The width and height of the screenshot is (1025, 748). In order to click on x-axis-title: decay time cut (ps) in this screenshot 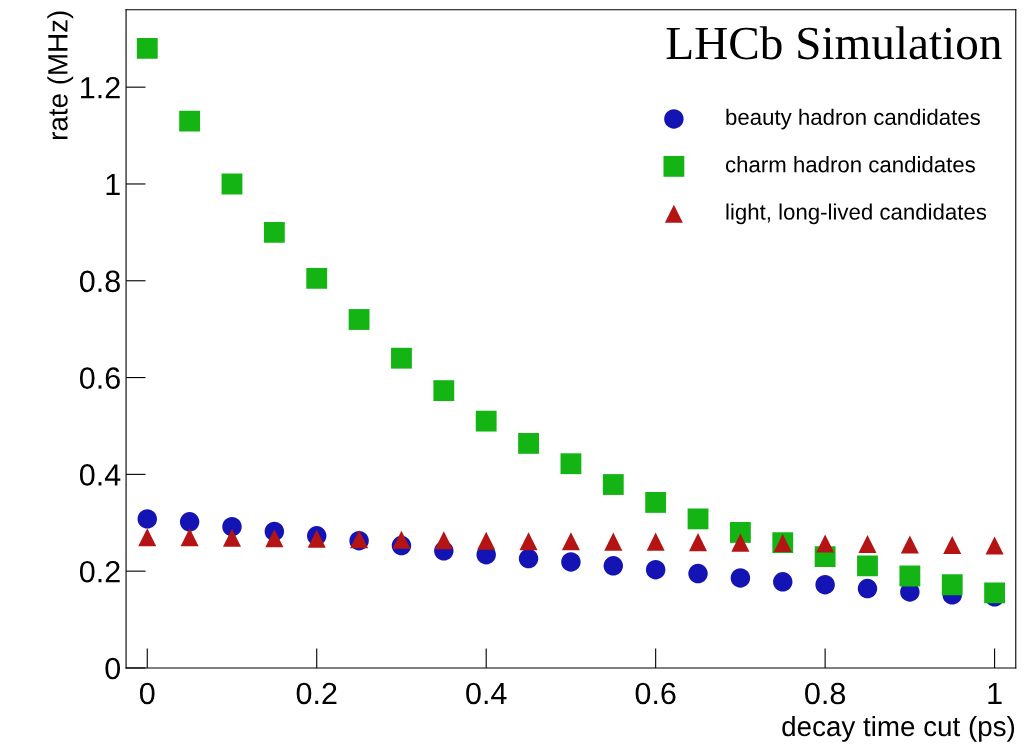, I will do `click(898, 728)`.